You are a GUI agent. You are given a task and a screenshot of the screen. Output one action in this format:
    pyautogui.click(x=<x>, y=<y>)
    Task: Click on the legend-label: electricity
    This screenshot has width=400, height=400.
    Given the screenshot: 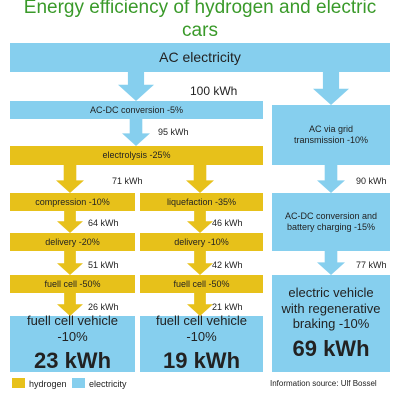 What is the action you would take?
    pyautogui.click(x=108, y=384)
    